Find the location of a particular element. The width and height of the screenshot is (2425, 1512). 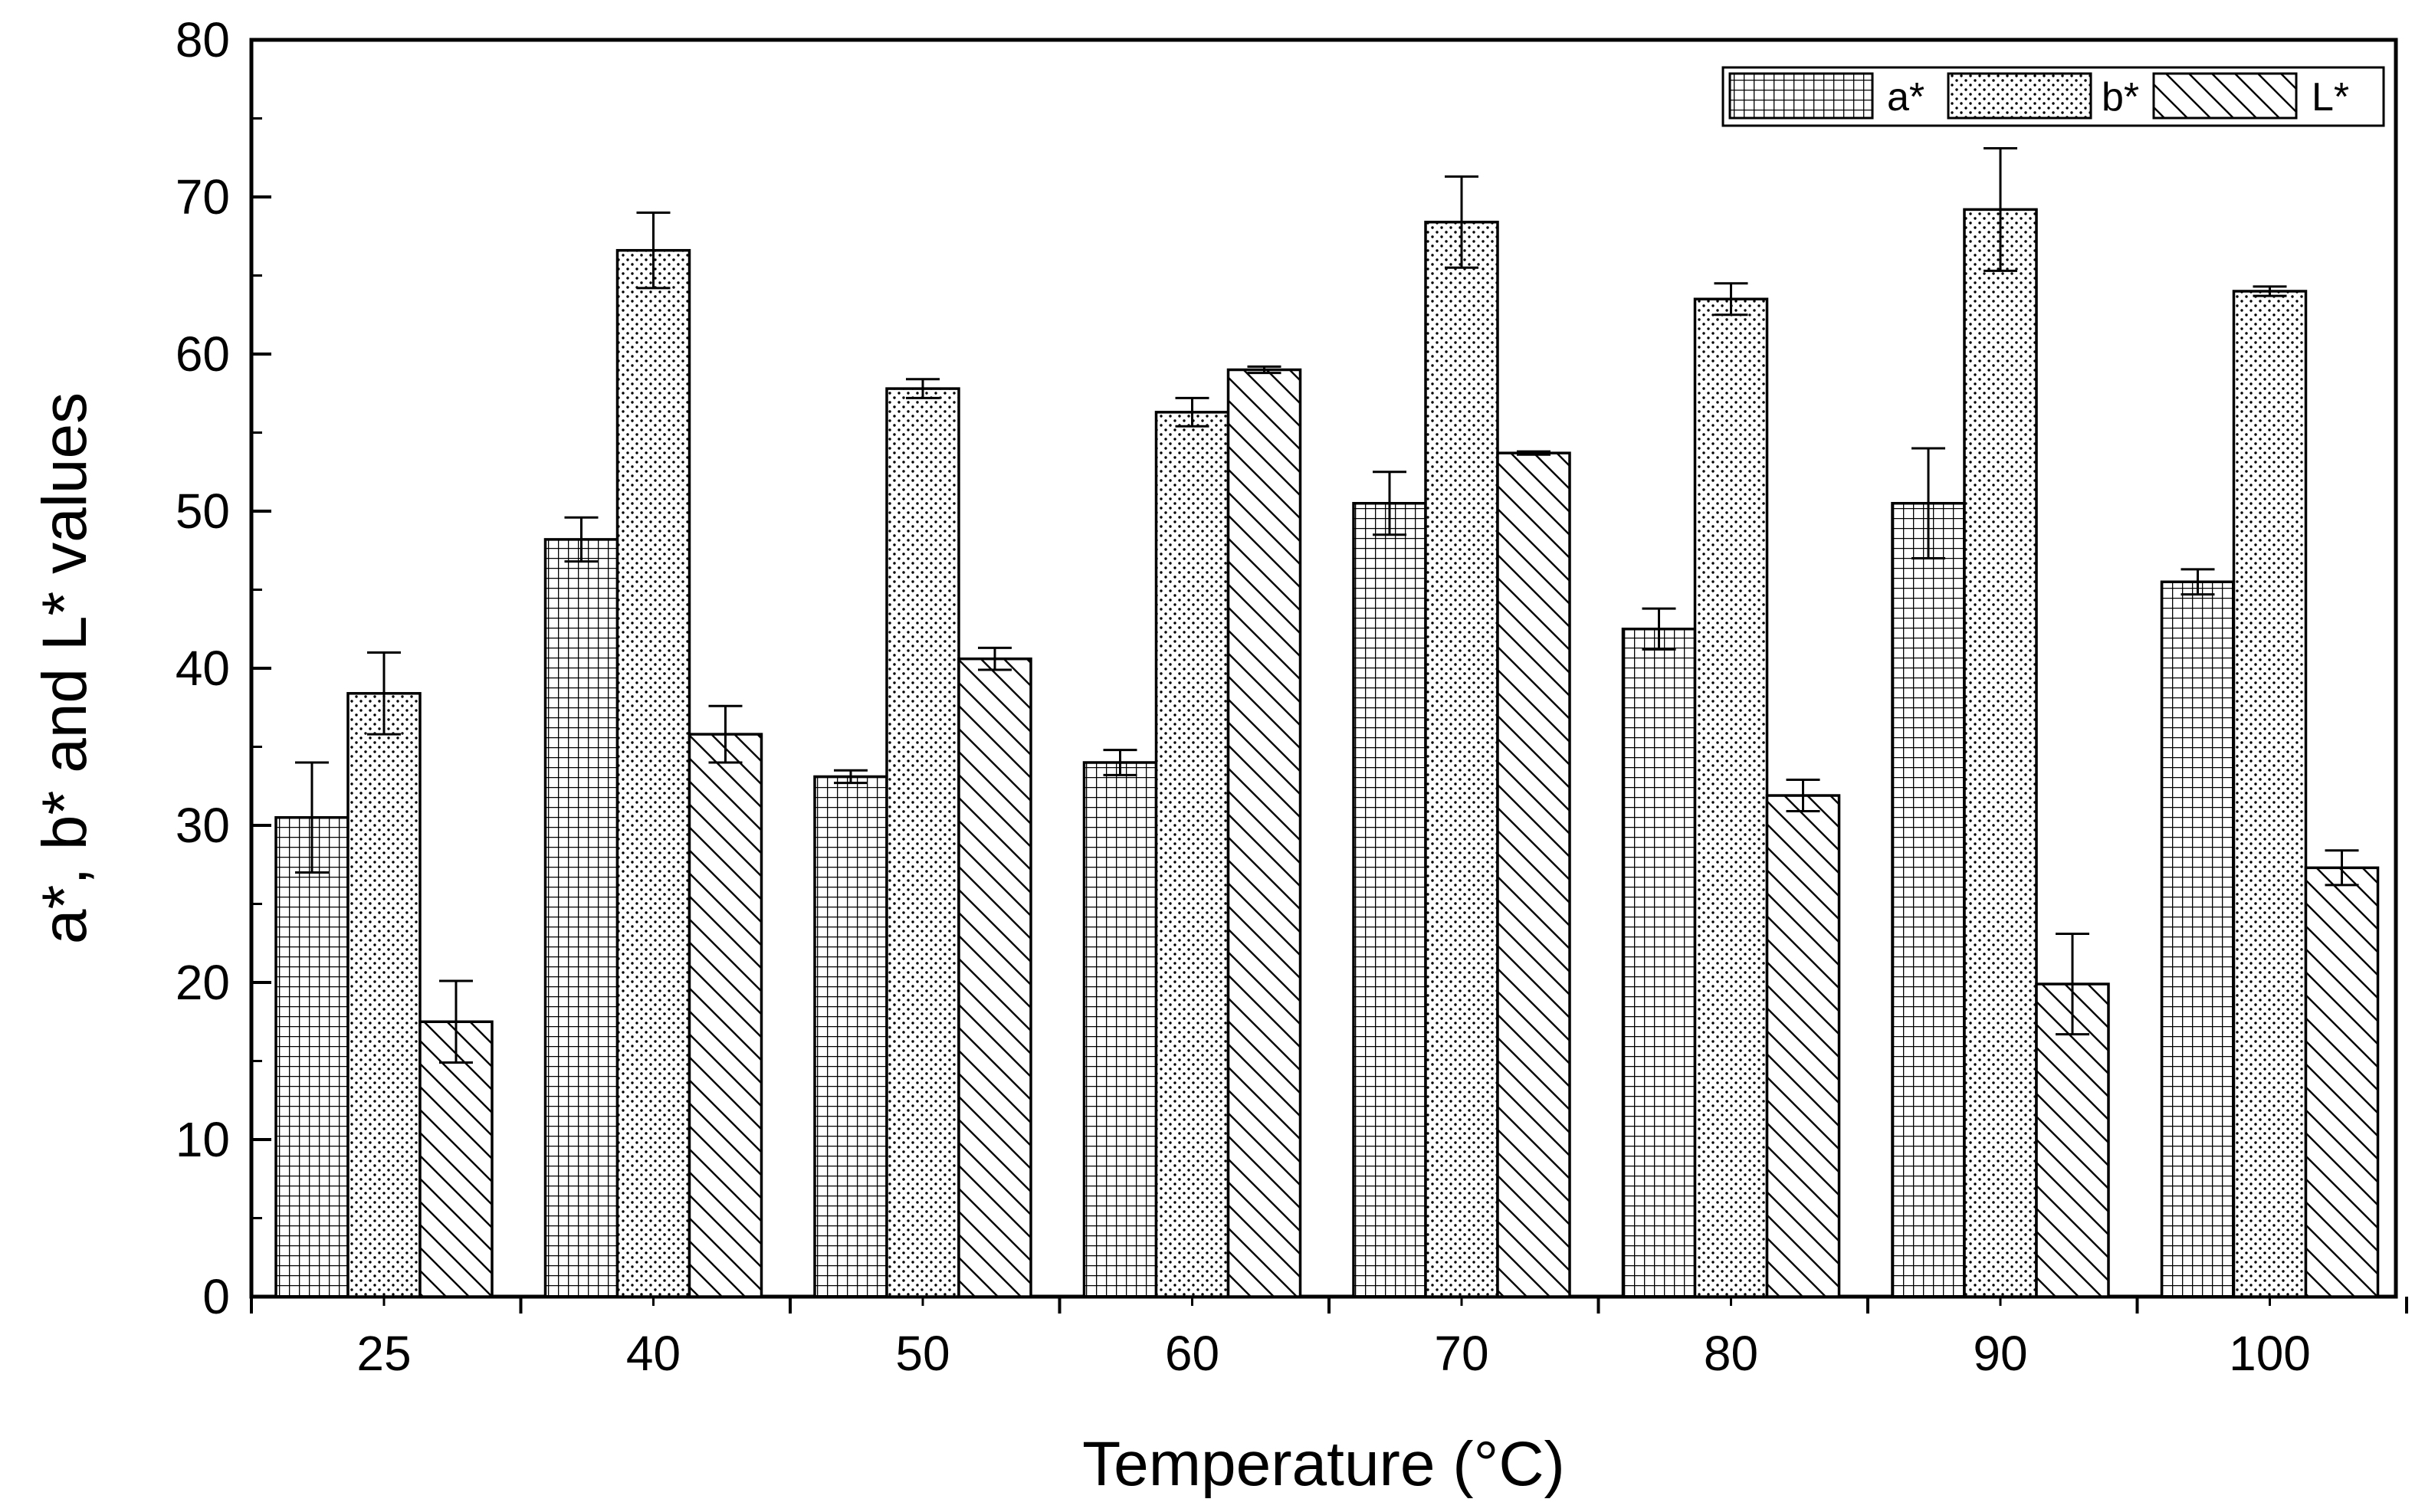

legend: a* b* L* is located at coordinates (2053, 96).